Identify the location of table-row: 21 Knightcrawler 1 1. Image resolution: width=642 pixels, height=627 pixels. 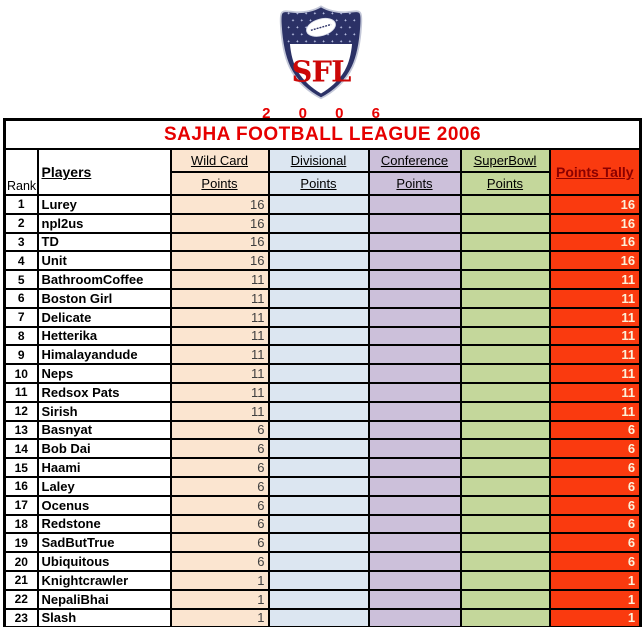
(322, 580).